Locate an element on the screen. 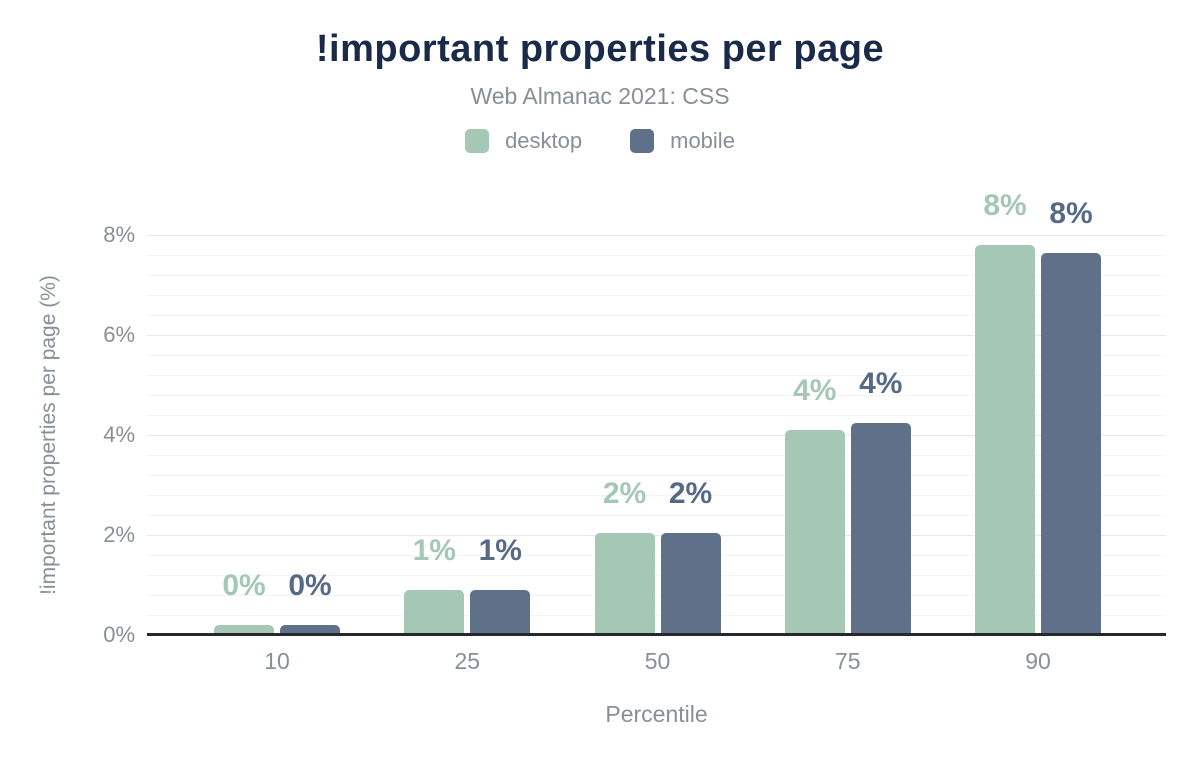  bar-value-label-desktop-p10: 0% is located at coordinates (244, 585).